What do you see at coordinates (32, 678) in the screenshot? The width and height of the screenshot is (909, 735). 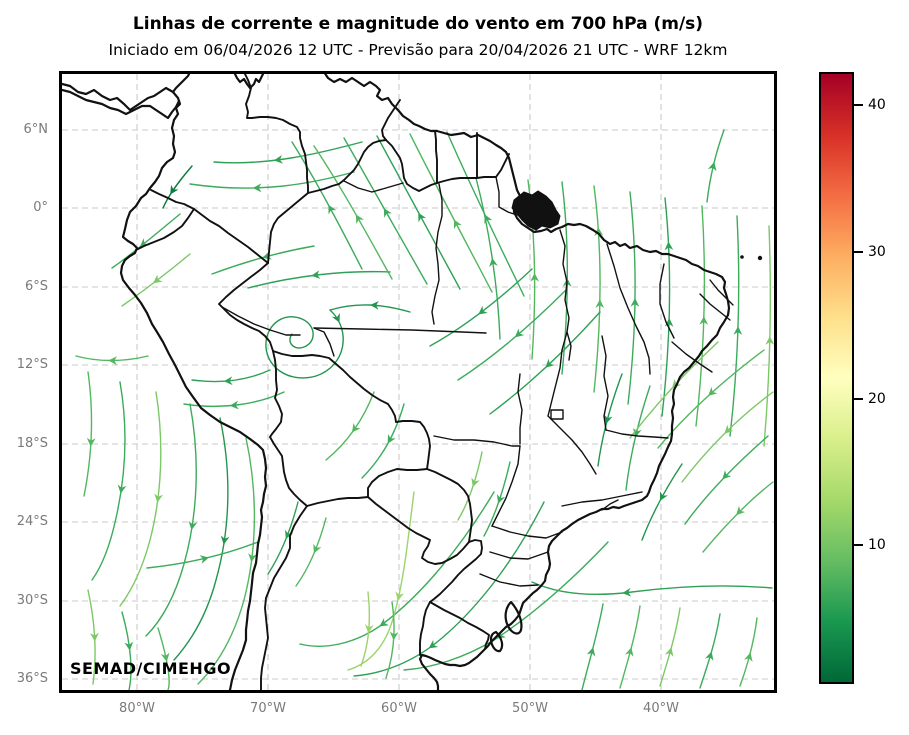 I see `y-tick-label: 36°S` at bounding box center [32, 678].